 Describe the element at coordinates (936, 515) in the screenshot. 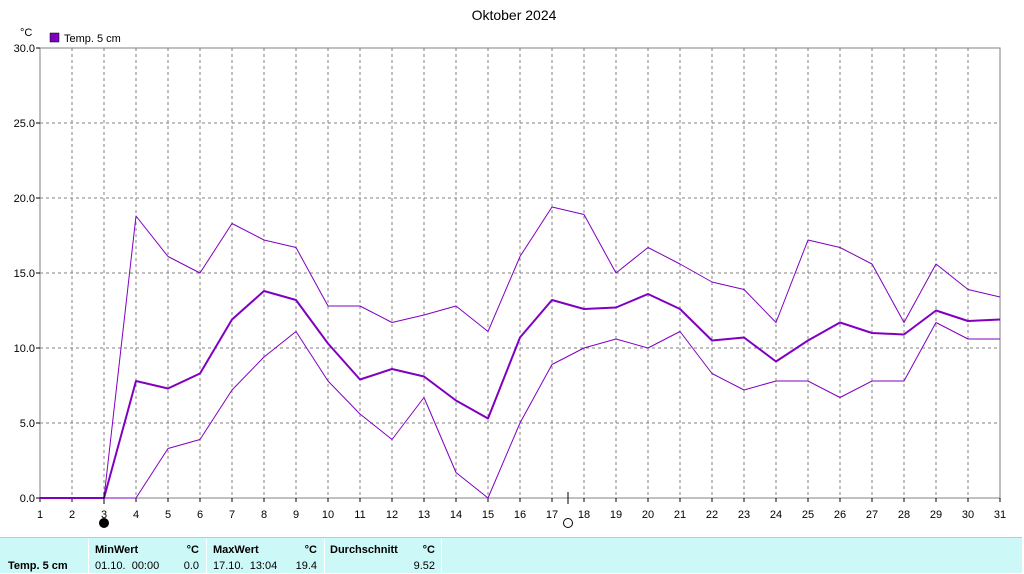

I see `x-tick-label: 29` at that location.